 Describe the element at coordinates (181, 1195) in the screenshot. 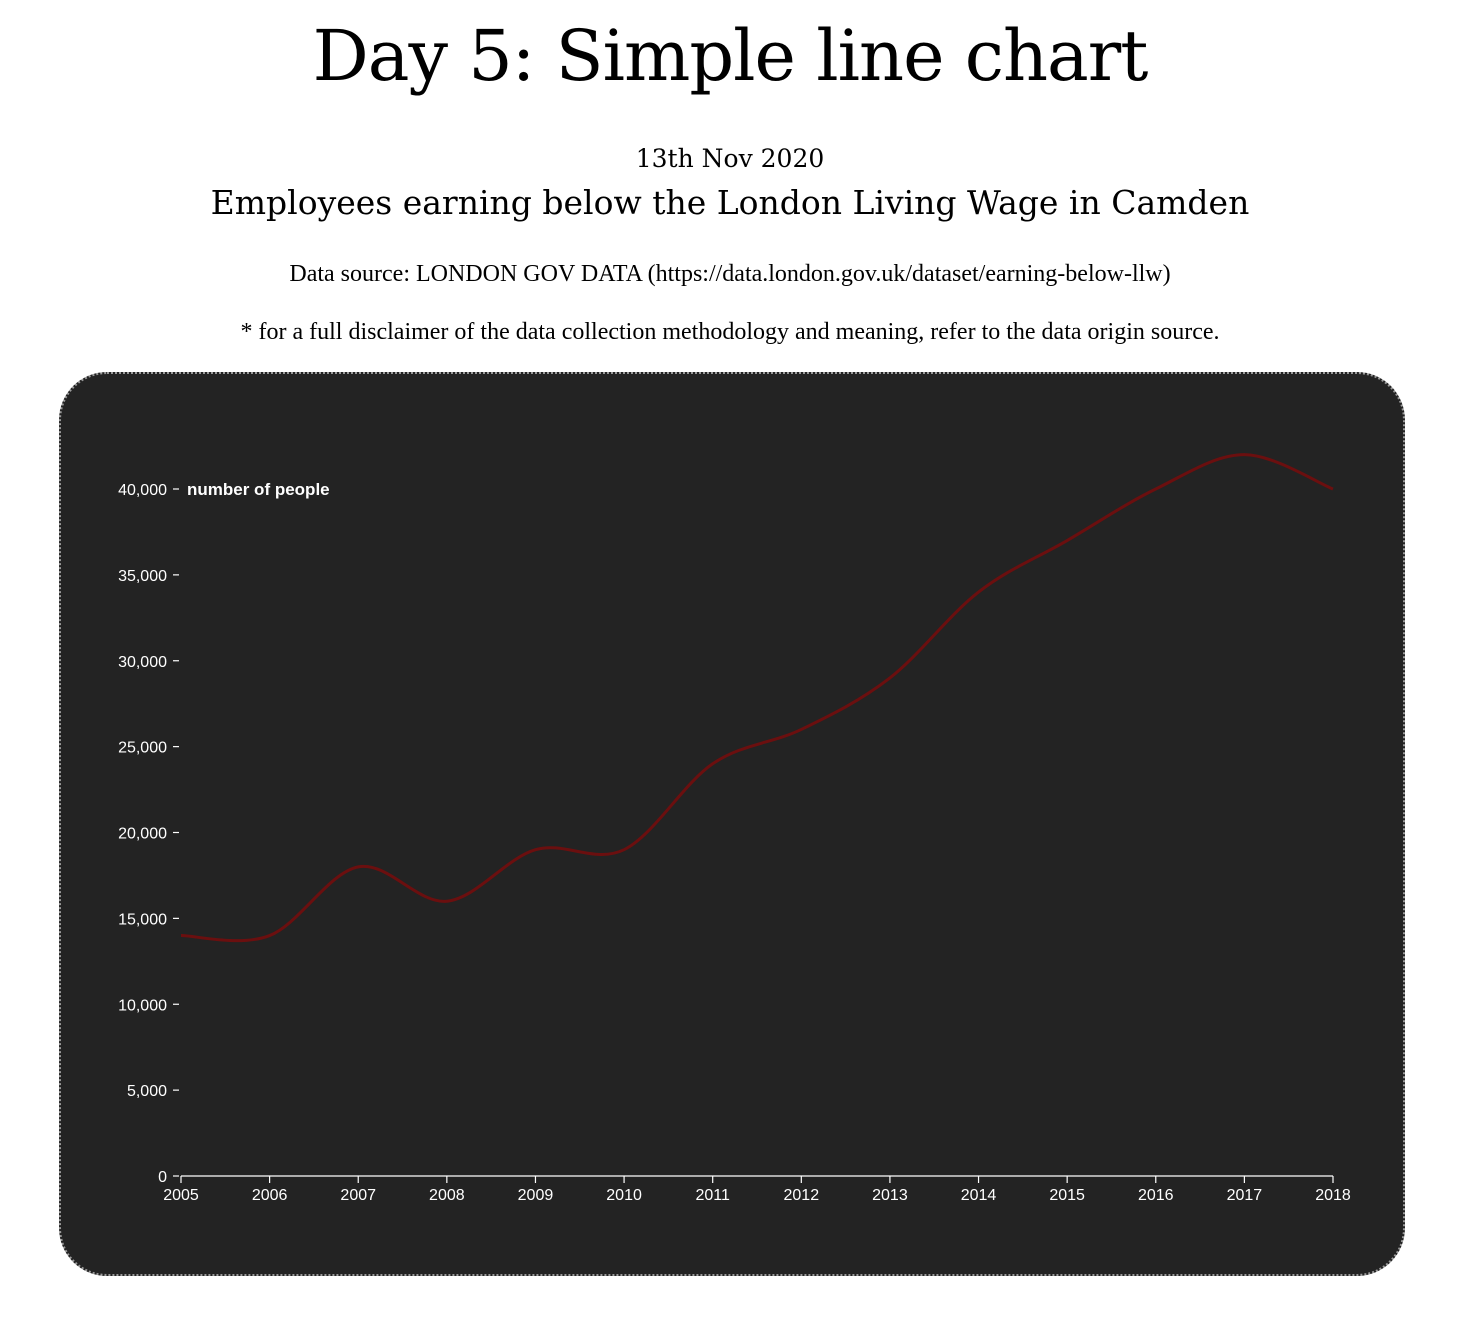

I see `x-tick-label: 2005` at that location.